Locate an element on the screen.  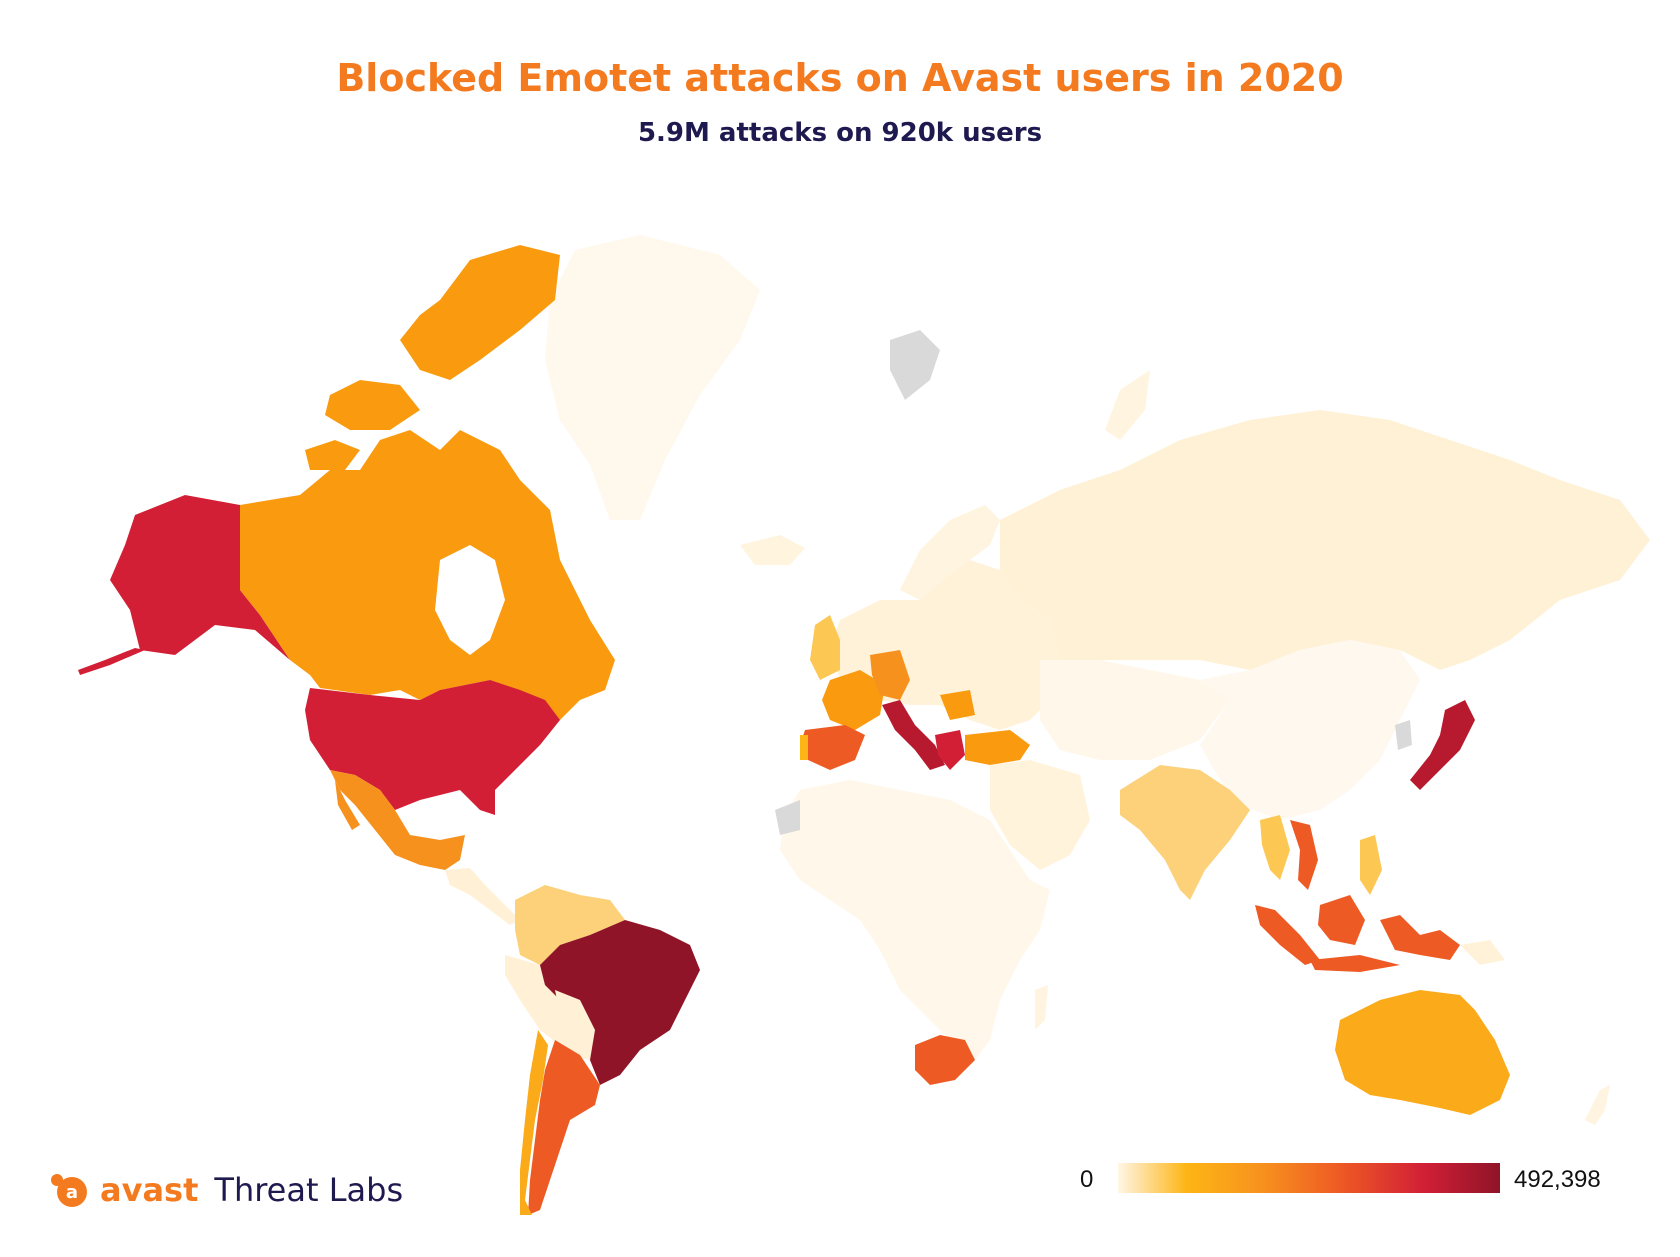
region-iceland is located at coordinates (772, 550).